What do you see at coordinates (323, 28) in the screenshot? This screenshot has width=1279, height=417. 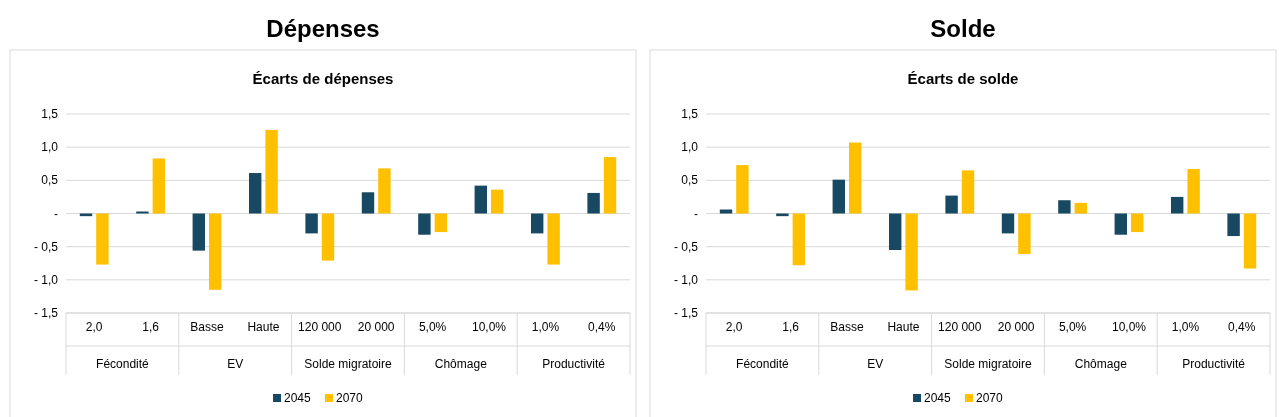 I see `chart-title: Dépenses` at bounding box center [323, 28].